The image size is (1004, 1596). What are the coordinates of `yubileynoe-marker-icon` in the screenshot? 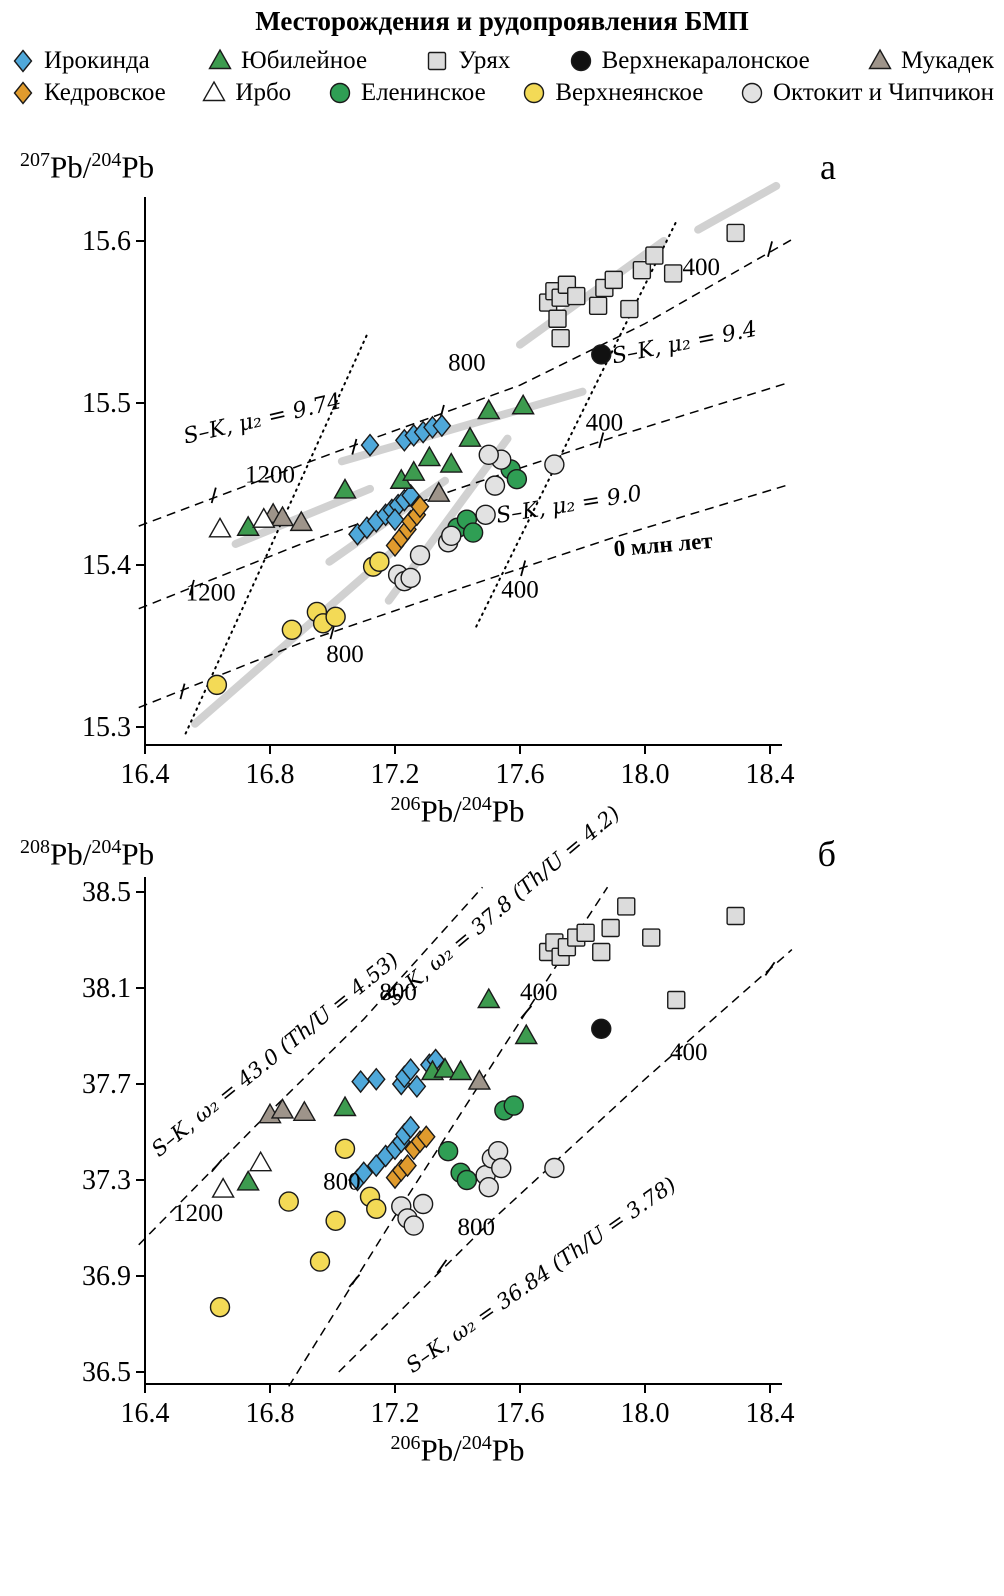 It's located at (220, 59).